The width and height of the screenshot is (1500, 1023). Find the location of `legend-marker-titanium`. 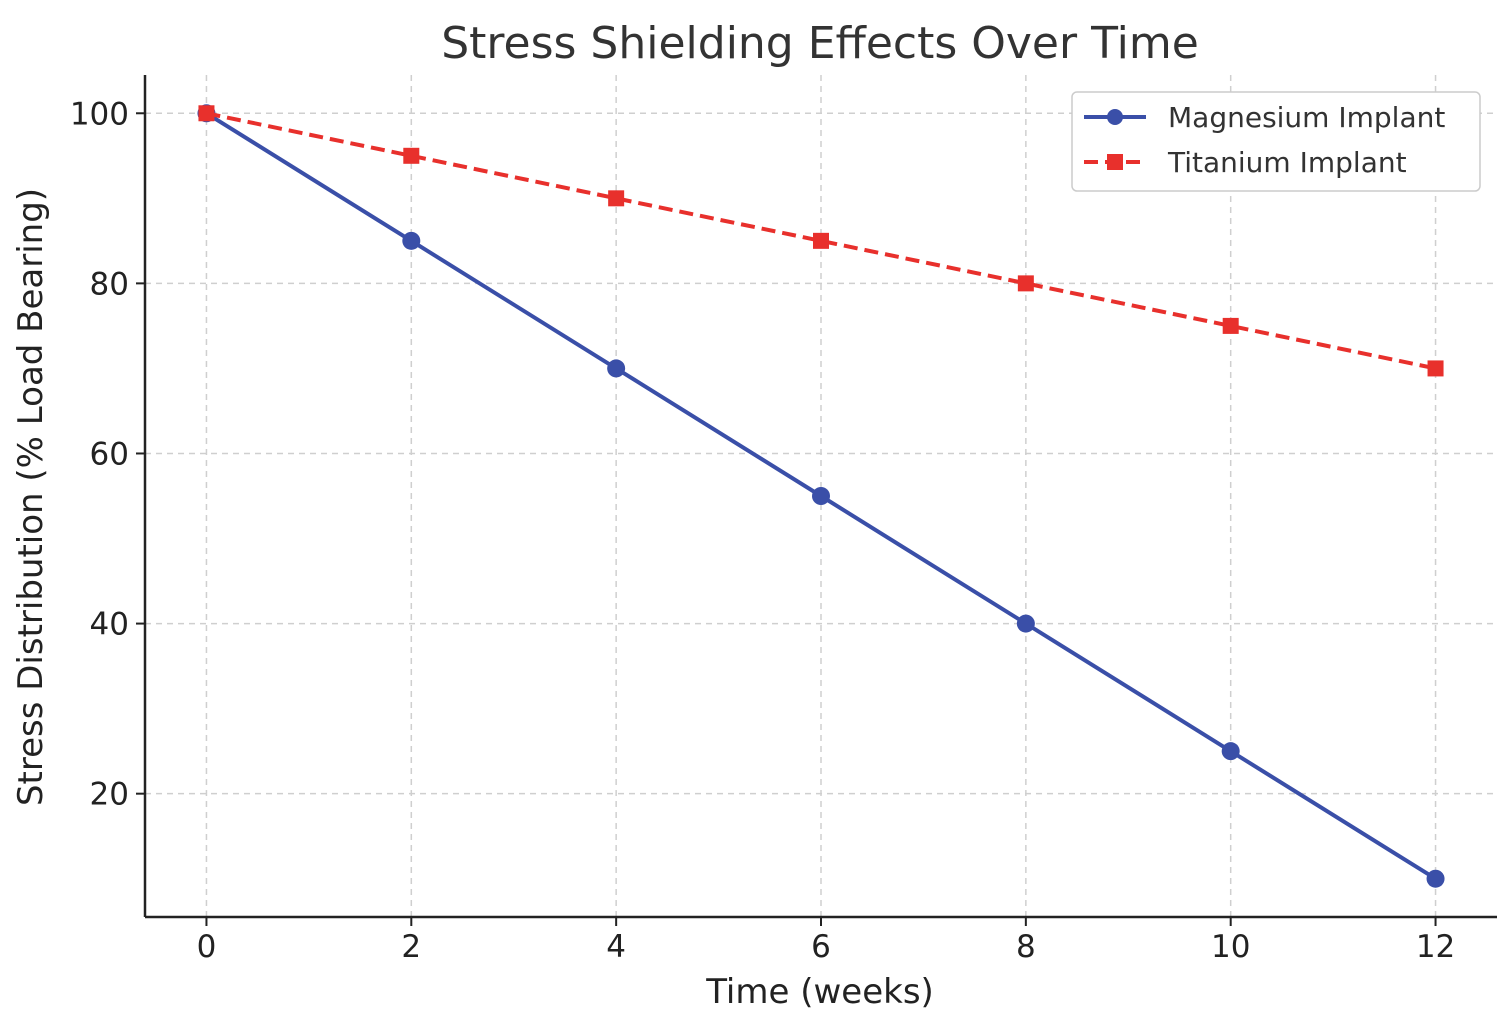

legend-marker-titanium is located at coordinates (1115, 162).